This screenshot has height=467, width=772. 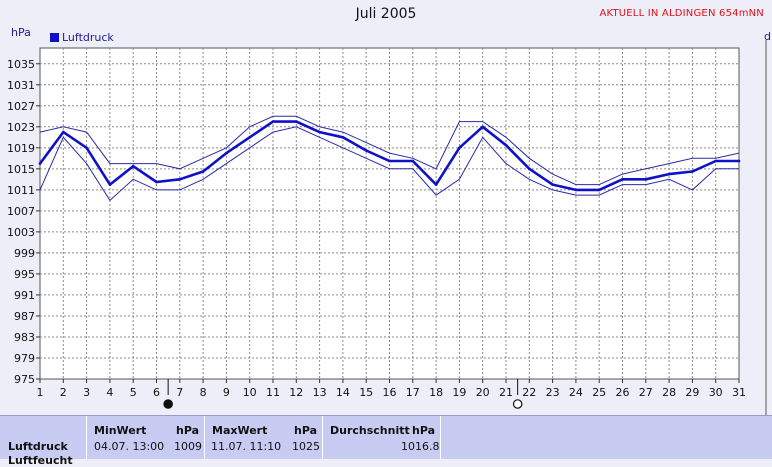 I want to click on x-tick-label: 16, so click(x=390, y=392).